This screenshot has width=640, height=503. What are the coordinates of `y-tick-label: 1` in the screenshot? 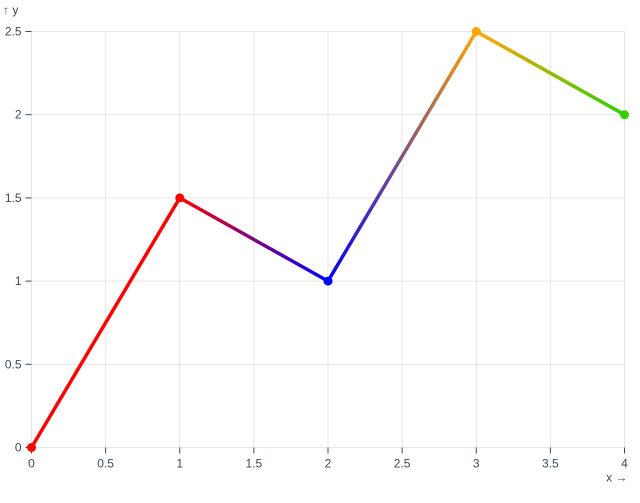 It's located at (18, 281).